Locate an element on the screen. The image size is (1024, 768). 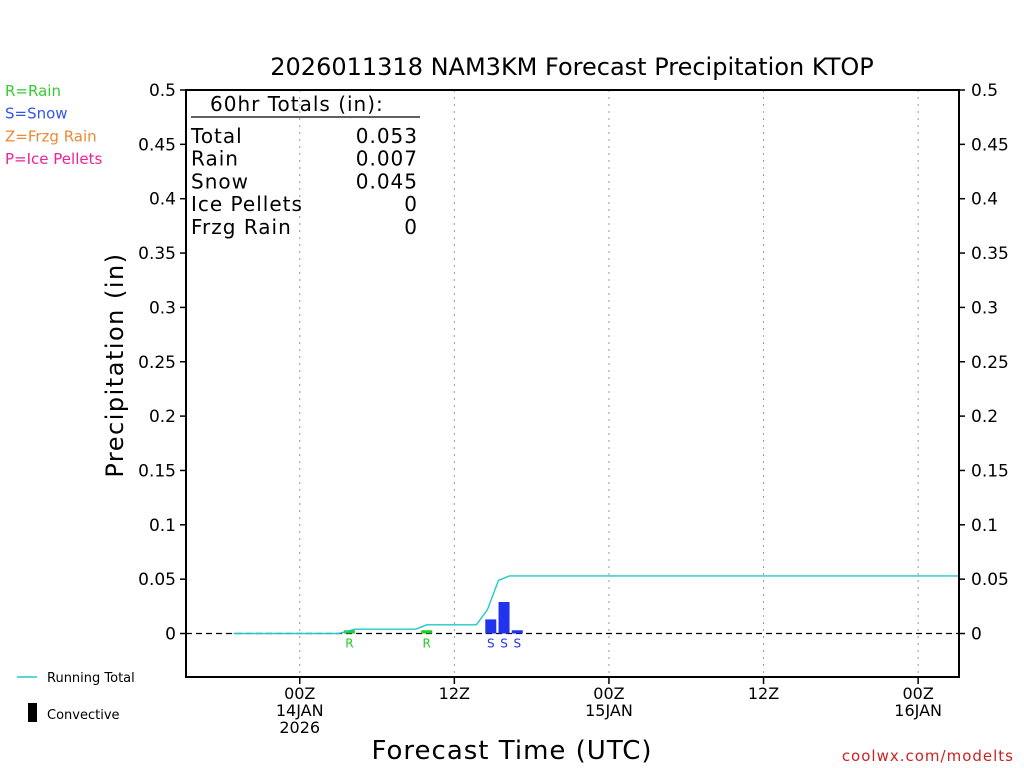
y-tick-label-left: 0 is located at coordinates (170, 635).